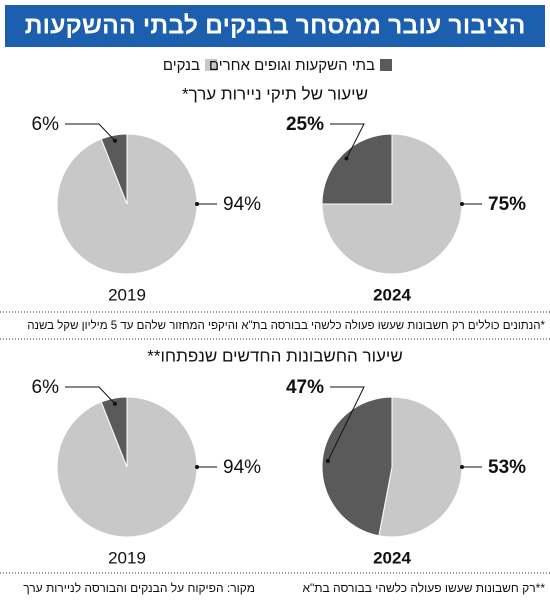 The width and height of the screenshot is (550, 616). I want to click on value-label: 75%, so click(507, 204).